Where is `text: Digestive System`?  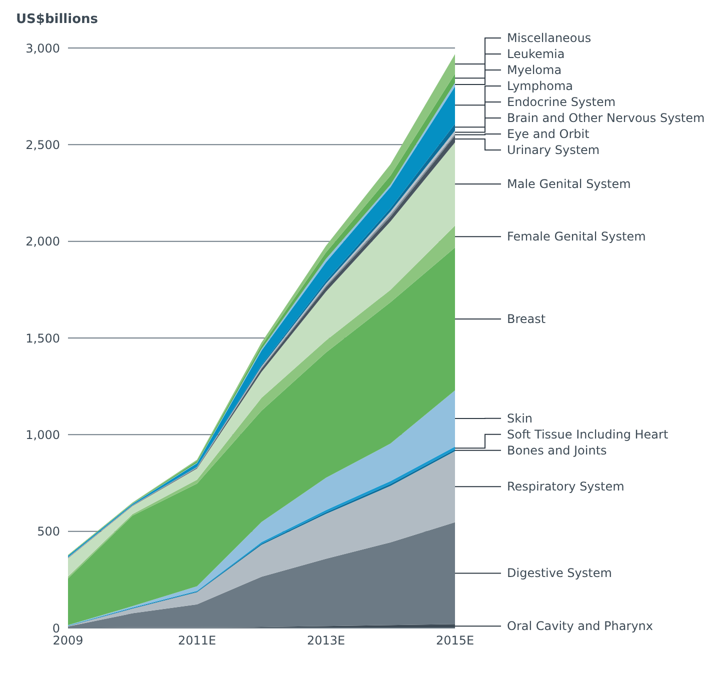 text: Digestive System is located at coordinates (559, 573).